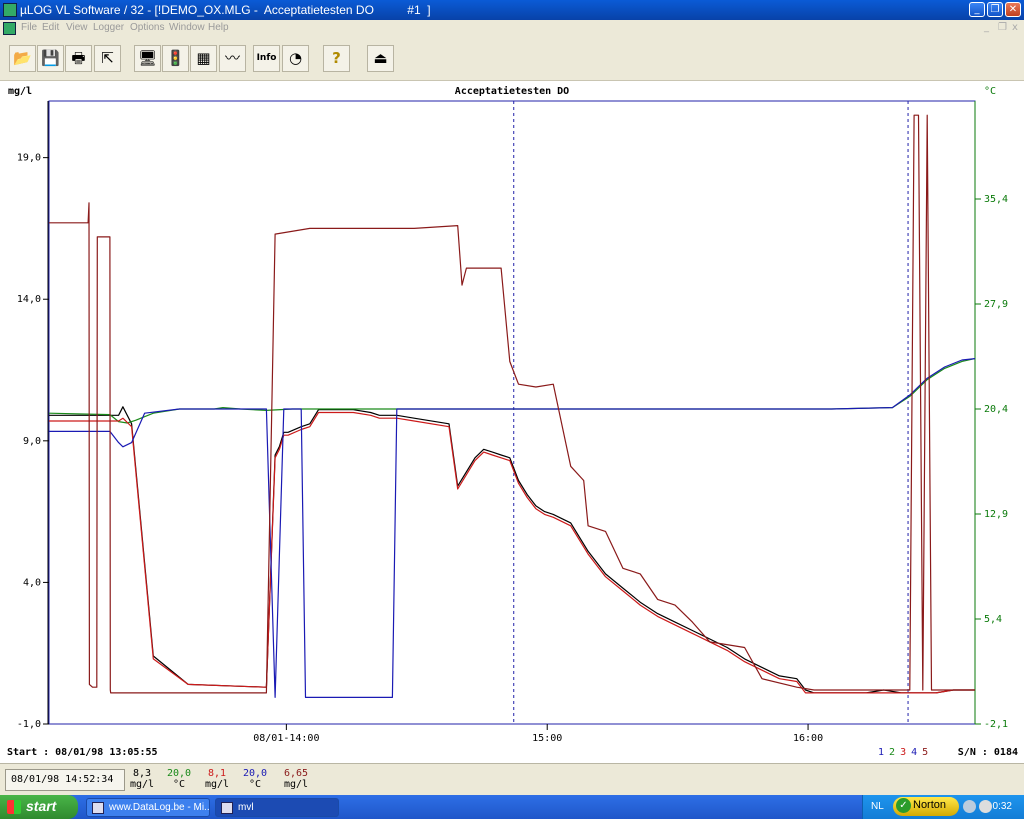 Image resolution: width=1024 pixels, height=819 pixels. Describe the element at coordinates (227, 808) in the screenshot. I see `app-task-icon` at that location.